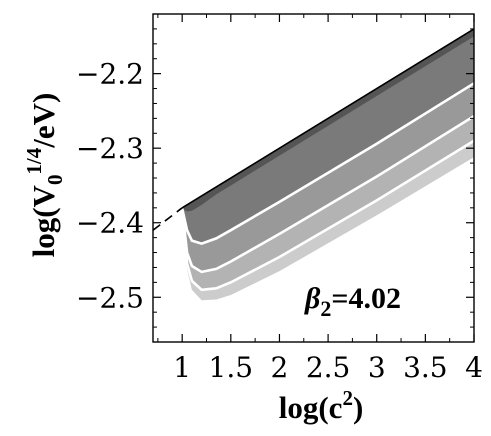 This screenshot has width=491, height=436. What do you see at coordinates (474, 367) in the screenshot?
I see `x-tick-label: 4` at bounding box center [474, 367].